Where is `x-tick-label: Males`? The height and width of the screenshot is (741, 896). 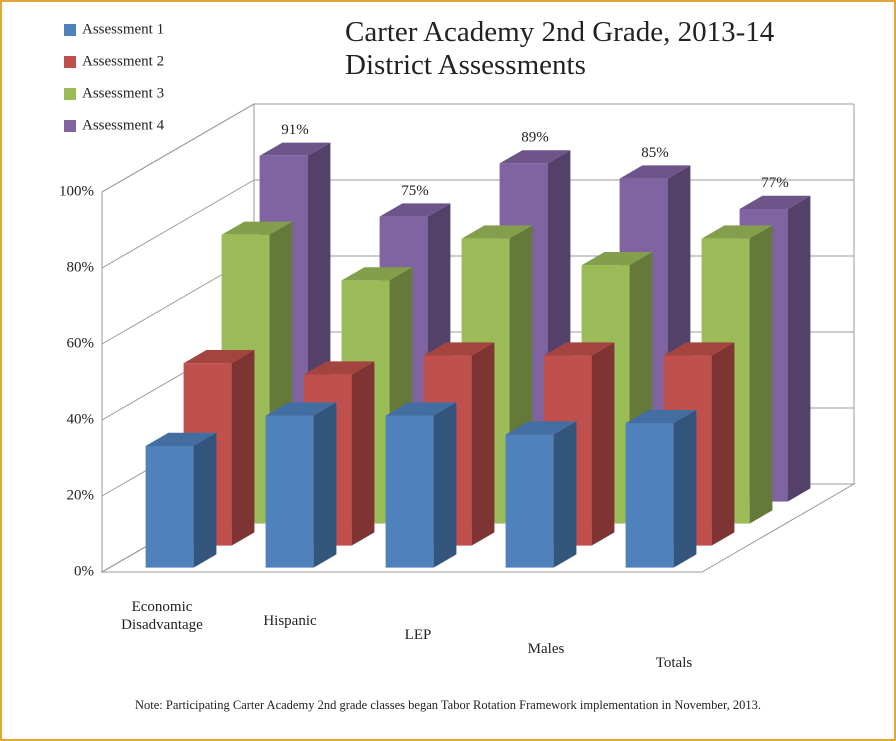
x-tick-label: Males is located at coordinates (546, 649).